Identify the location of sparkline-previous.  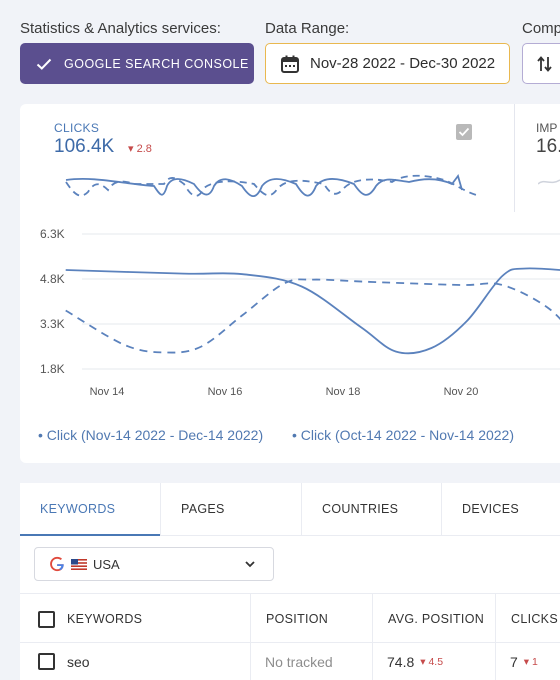
(273, 185).